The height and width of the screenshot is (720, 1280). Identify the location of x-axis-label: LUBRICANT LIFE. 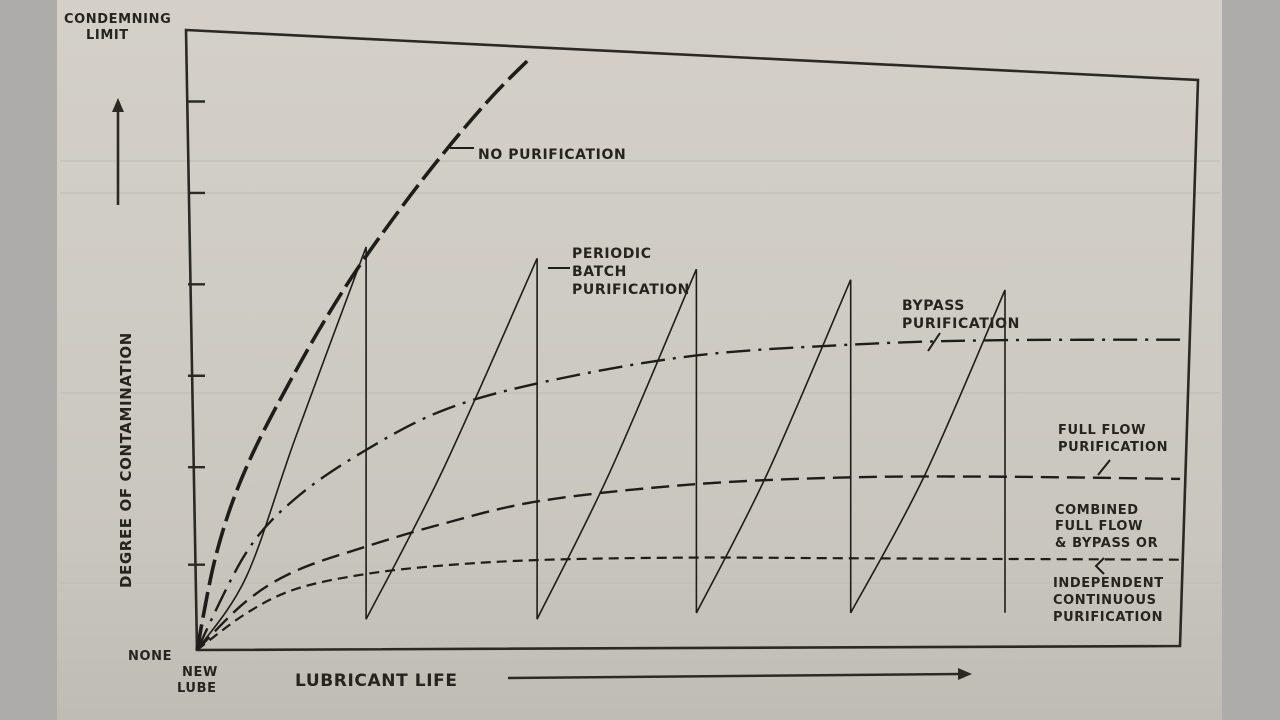
(376, 681).